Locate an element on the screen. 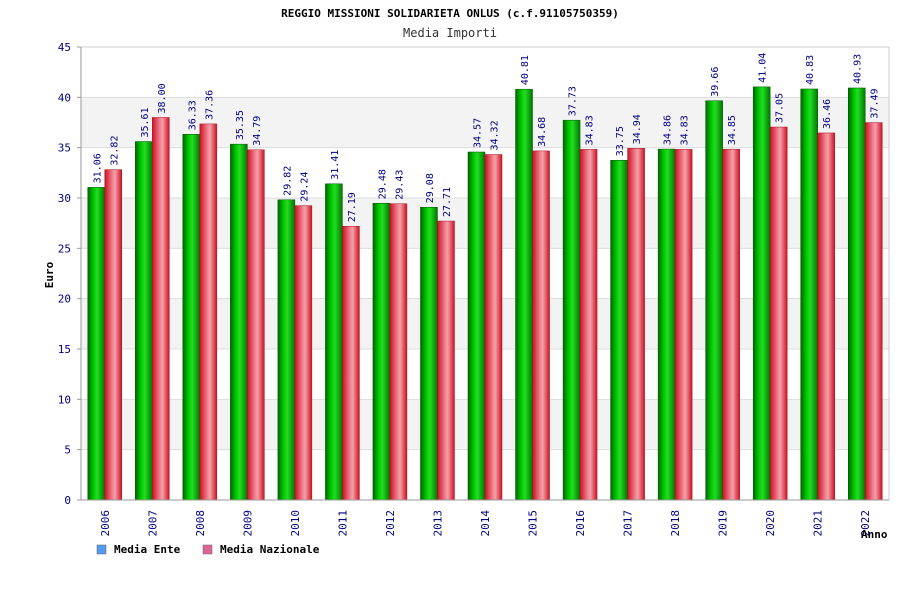 Image resolution: width=900 pixels, height=605 pixels. legend-label-media-nazionale: Media Nazionale is located at coordinates (270, 549).